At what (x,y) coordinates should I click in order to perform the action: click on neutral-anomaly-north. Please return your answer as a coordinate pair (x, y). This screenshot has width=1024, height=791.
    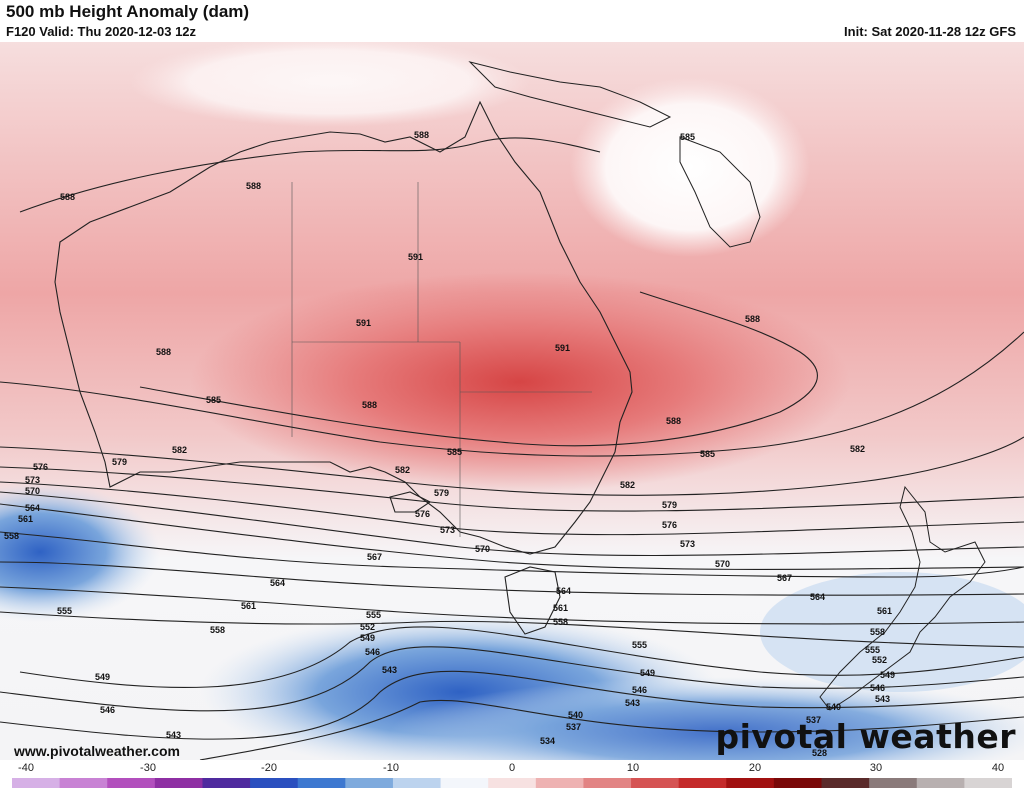
    Looking at the image, I should click on (330, 84).